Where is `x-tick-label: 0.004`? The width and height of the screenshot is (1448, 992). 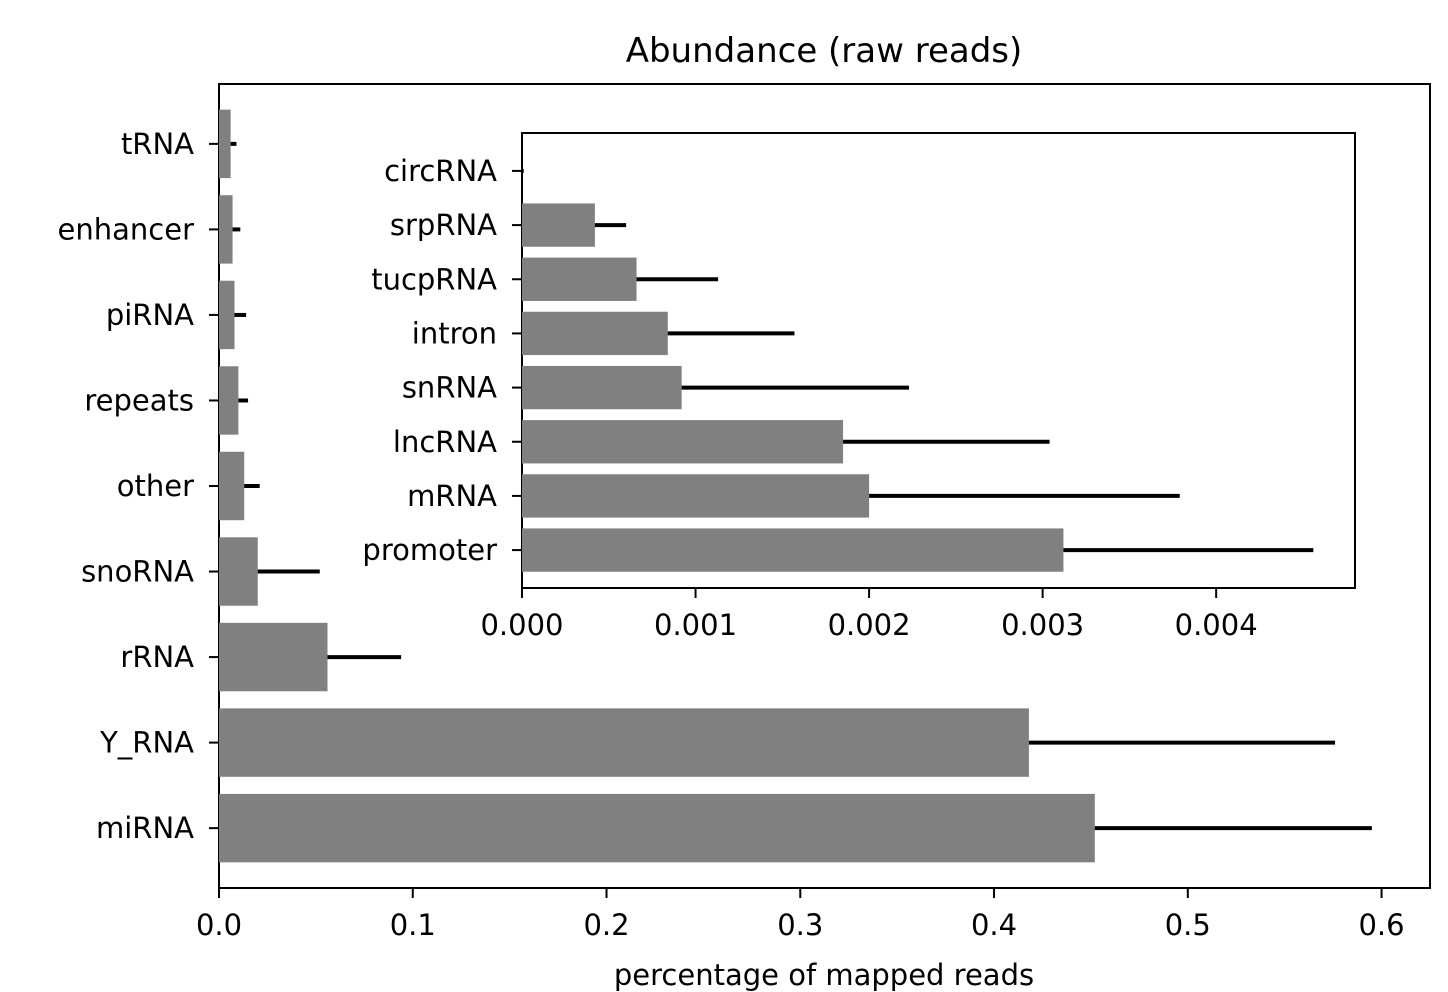 x-tick-label: 0.004 is located at coordinates (1216, 625).